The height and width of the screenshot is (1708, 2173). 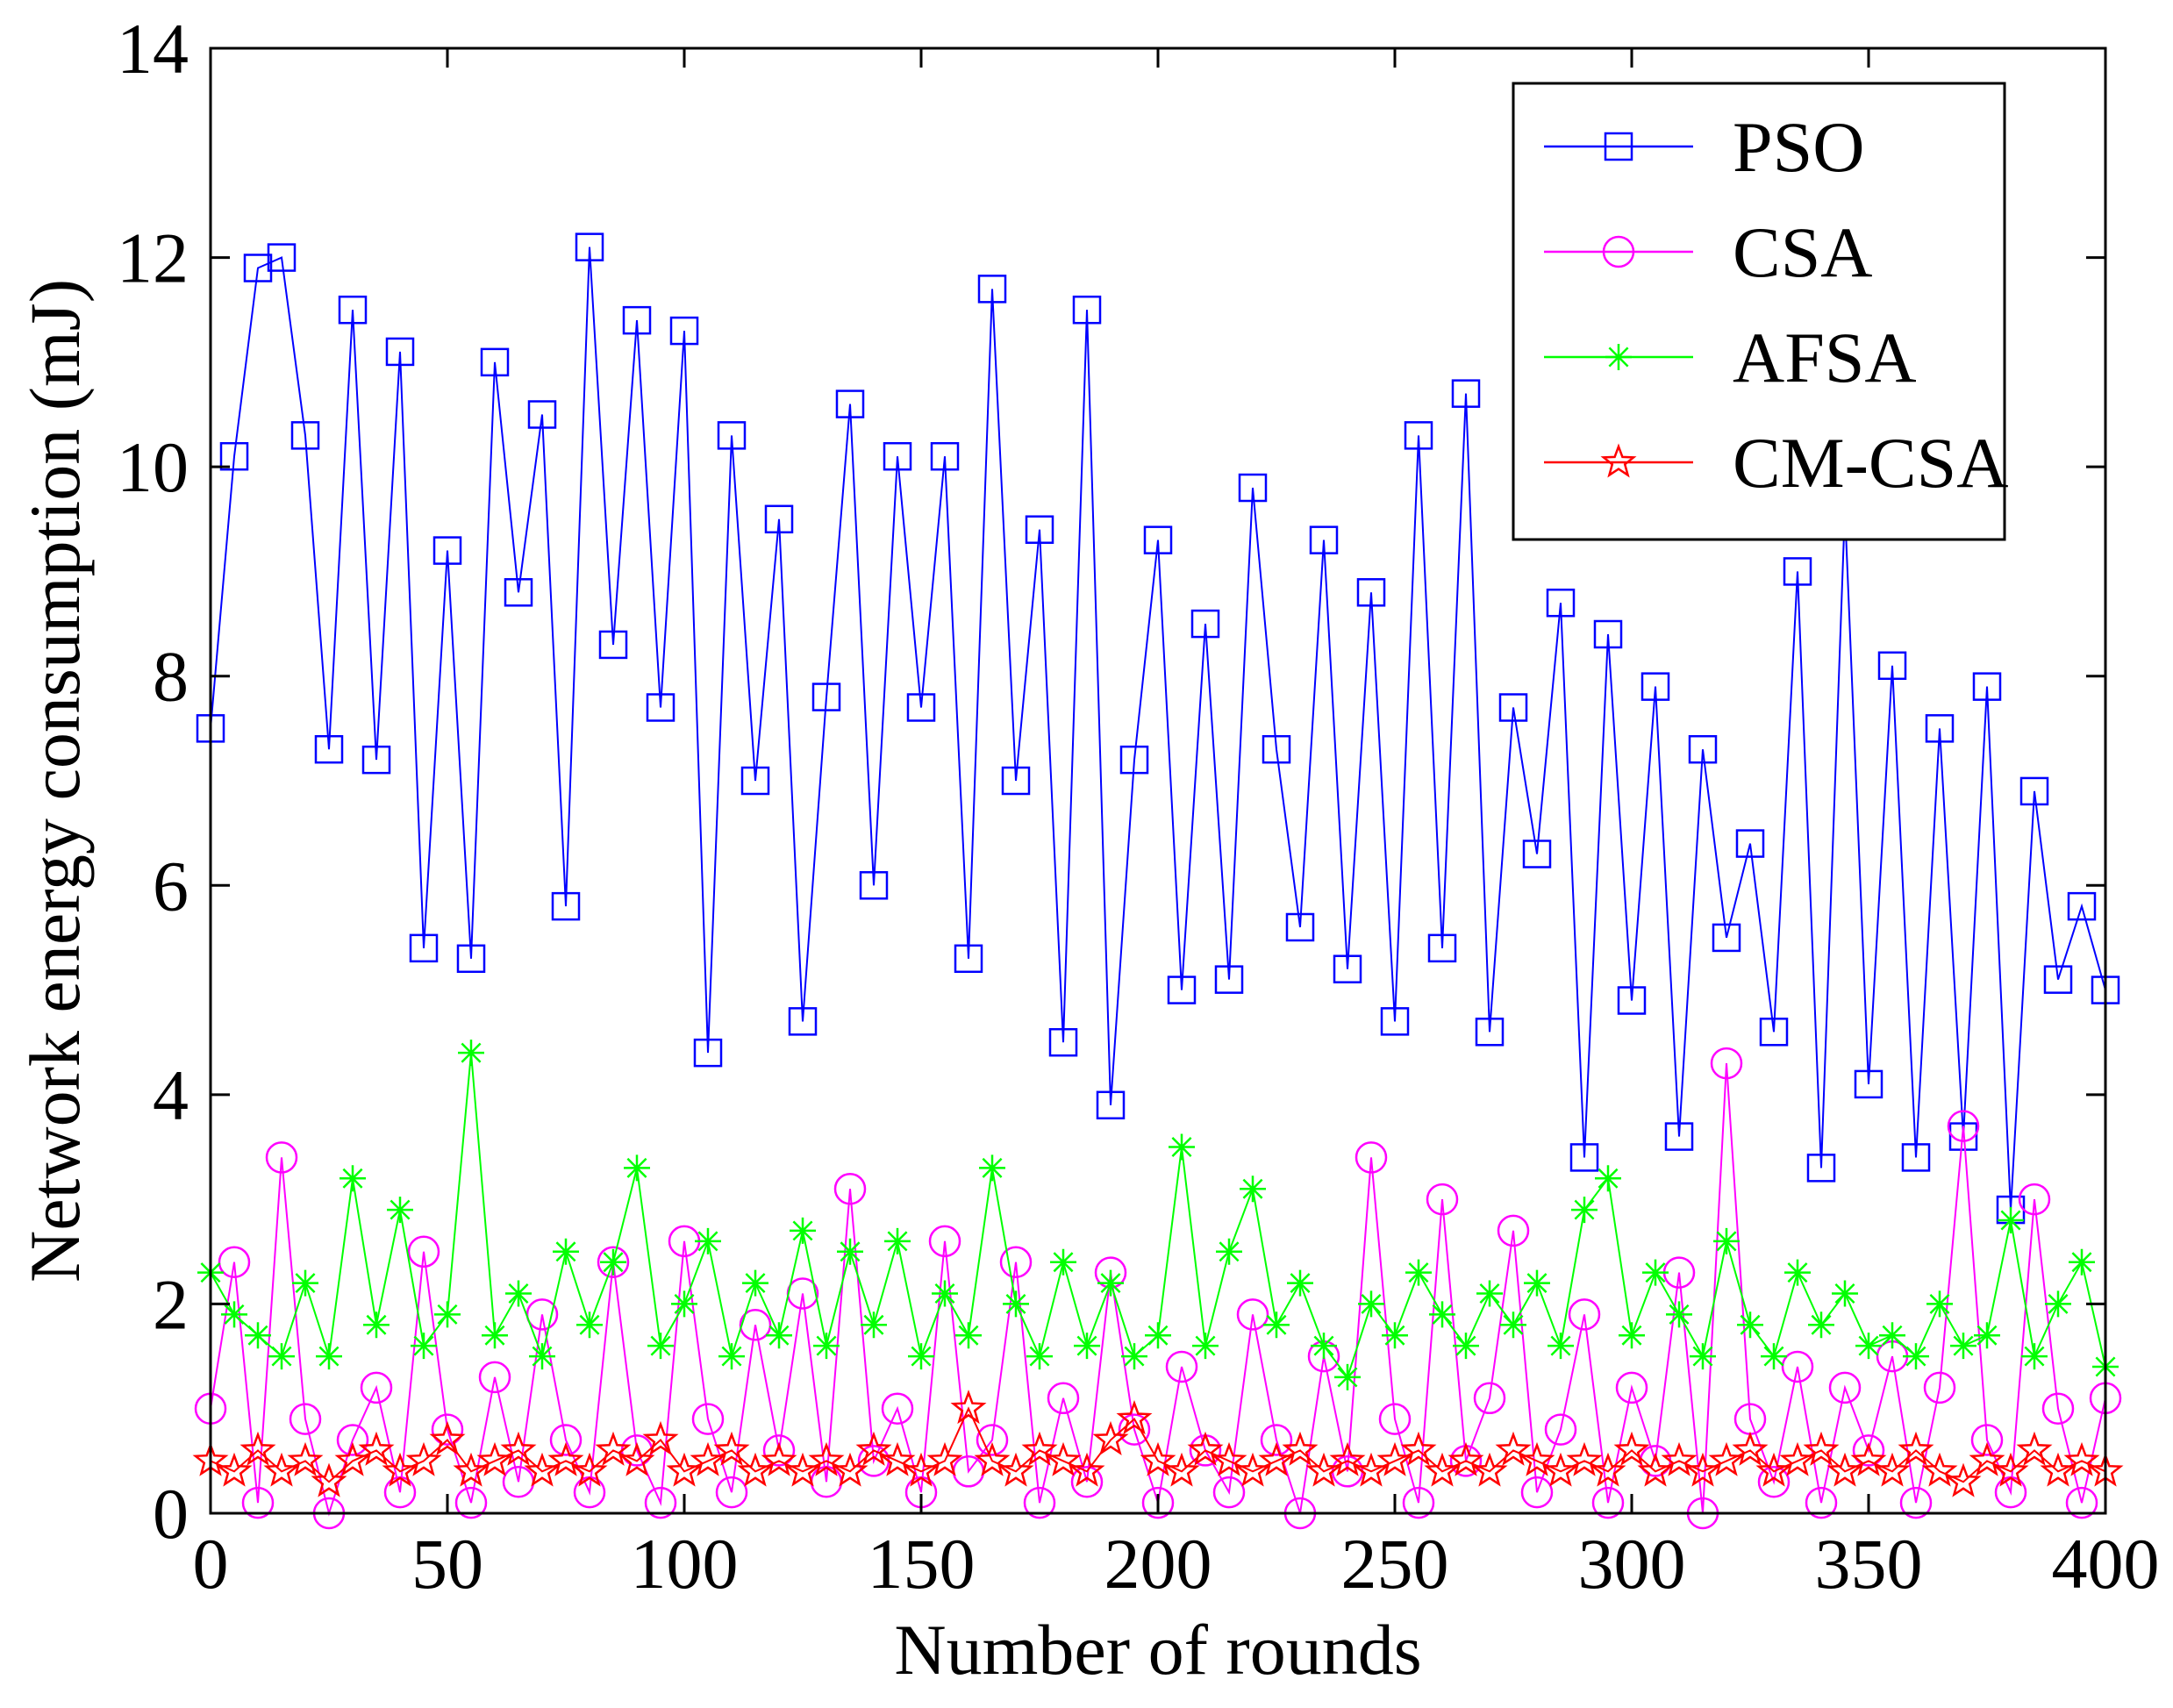 What do you see at coordinates (153, 258) in the screenshot?
I see `y-tick-label: 12` at bounding box center [153, 258].